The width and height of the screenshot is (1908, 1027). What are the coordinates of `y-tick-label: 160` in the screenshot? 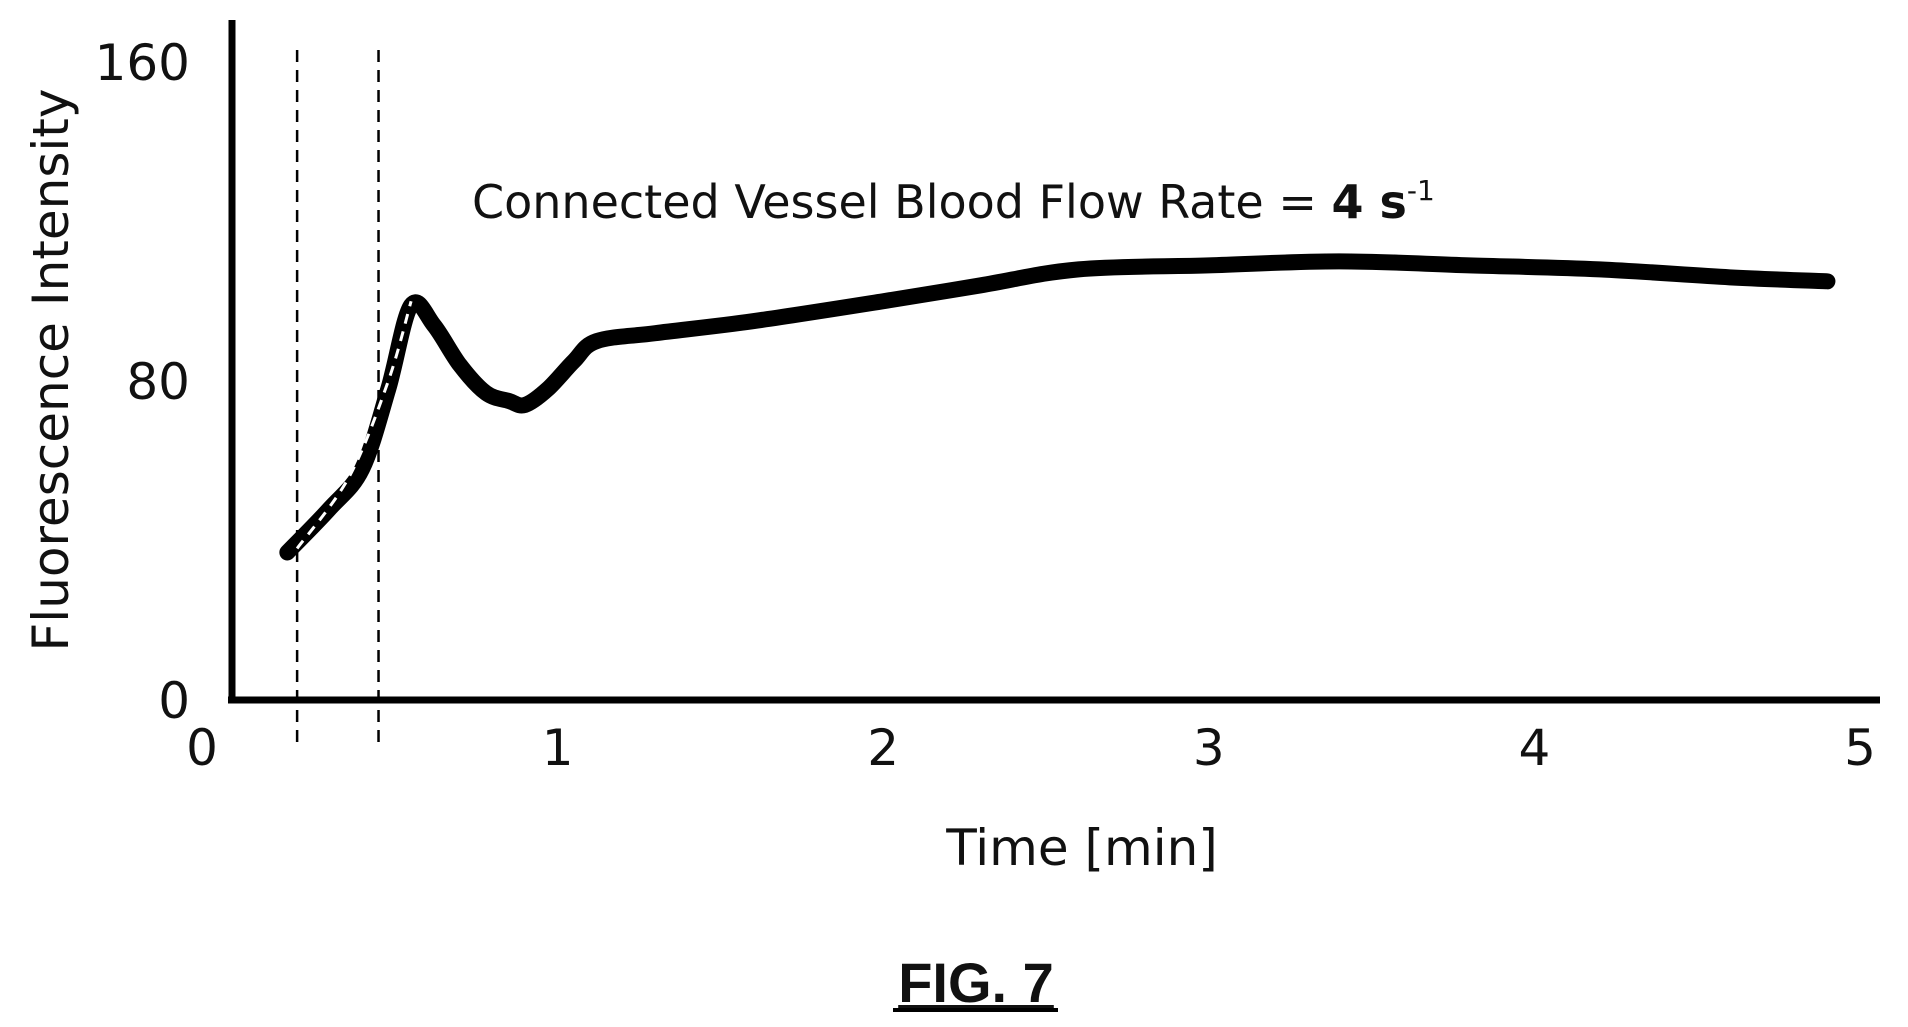 It's located at (142, 63).